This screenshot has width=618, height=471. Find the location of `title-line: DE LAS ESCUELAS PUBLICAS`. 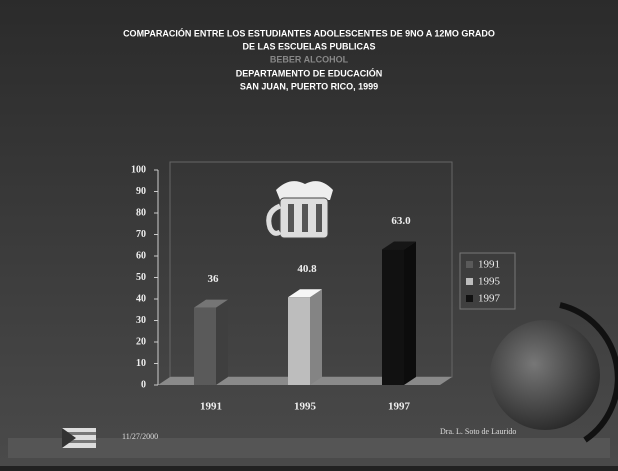

title-line: DE LAS ESCUELAS PUBLICAS is located at coordinates (308, 46).